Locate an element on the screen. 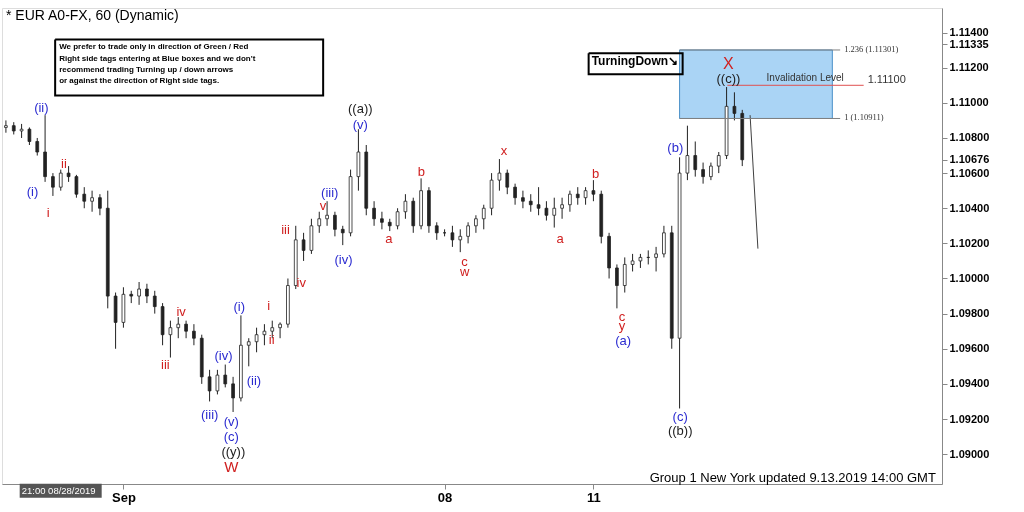 The image size is (1024, 512). y-tick-label: 1.09000 is located at coordinates (969, 453).